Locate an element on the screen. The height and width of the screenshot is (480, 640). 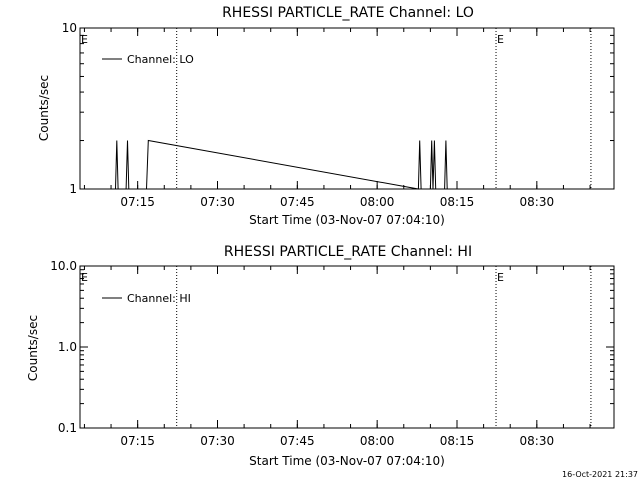
legend-label: Channel: HI is located at coordinates (159, 298).